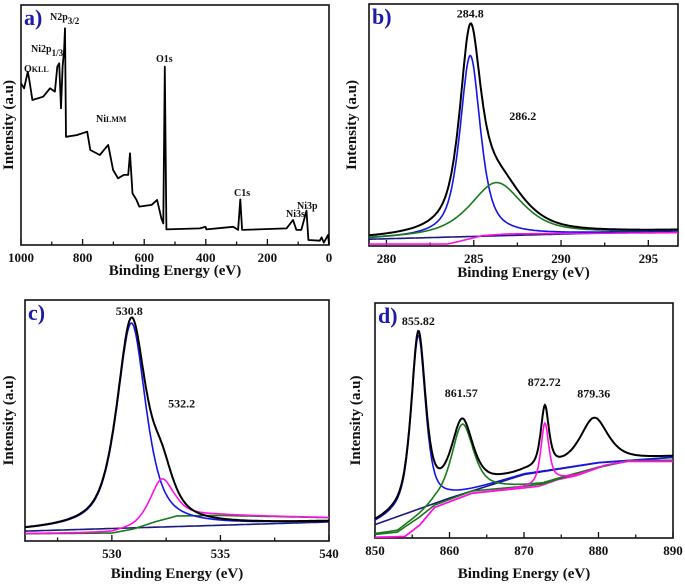 This screenshot has height=587, width=685. Describe the element at coordinates (524, 550) in the screenshot. I see `x-tick-label: 870` at that location.